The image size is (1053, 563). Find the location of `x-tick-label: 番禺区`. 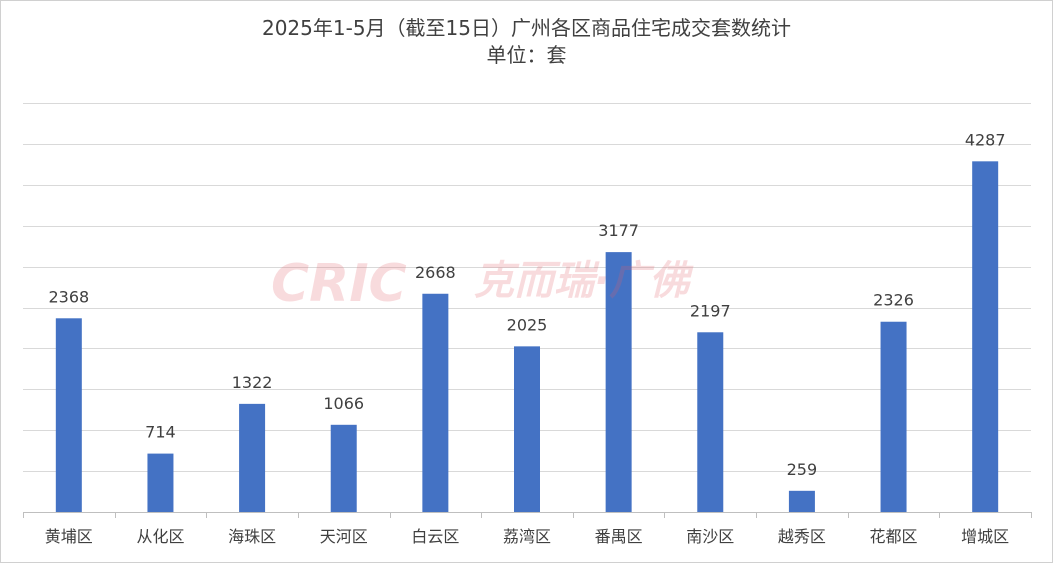

x-tick-label: 番禺区 is located at coordinates (619, 536).